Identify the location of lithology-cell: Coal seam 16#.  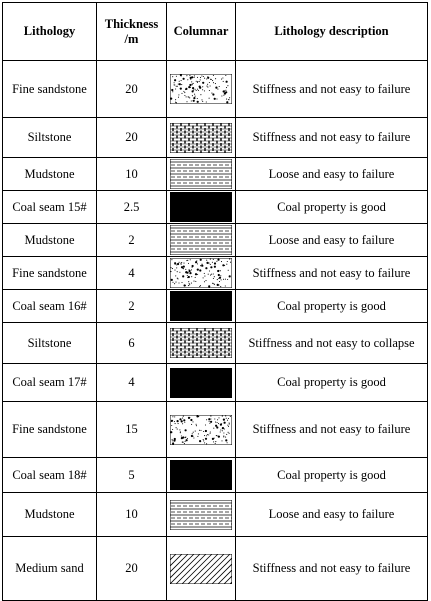
(49, 306).